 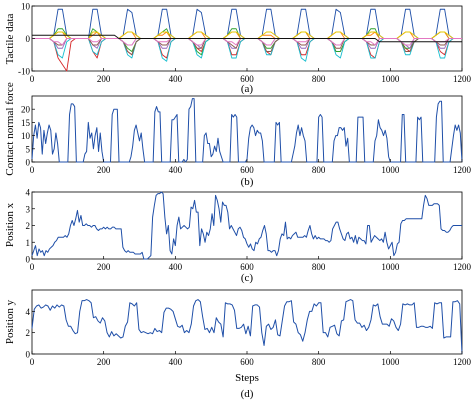 I want to click on panel-c-x-tick-label: 1000, so click(x=390, y=267).